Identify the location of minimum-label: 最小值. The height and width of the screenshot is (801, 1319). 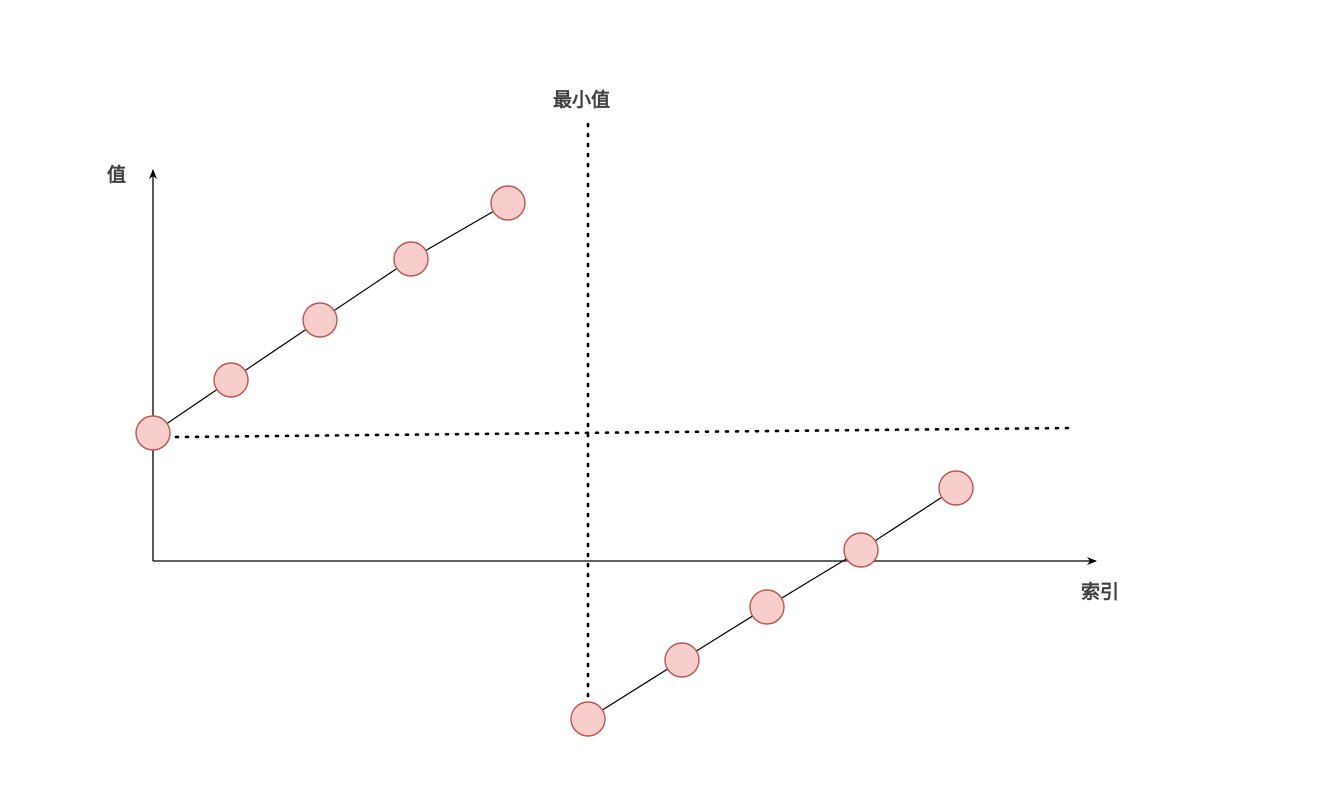
(581, 99).